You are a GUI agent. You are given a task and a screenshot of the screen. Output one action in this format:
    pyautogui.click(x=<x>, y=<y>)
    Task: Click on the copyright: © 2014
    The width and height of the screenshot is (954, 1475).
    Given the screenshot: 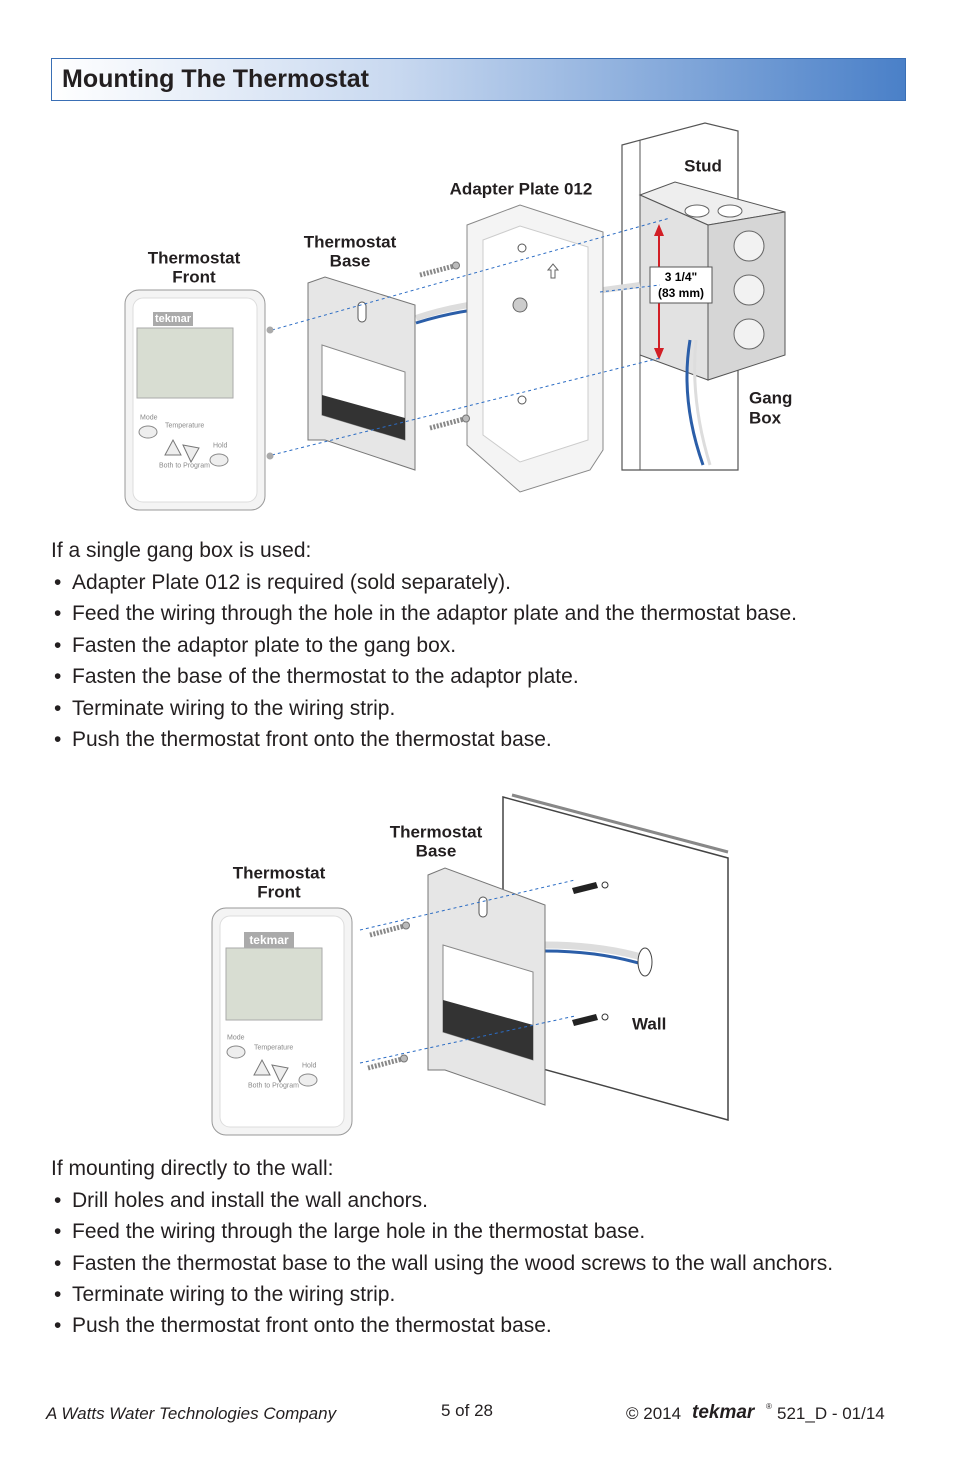 What is the action you would take?
    pyautogui.click(x=654, y=1413)
    